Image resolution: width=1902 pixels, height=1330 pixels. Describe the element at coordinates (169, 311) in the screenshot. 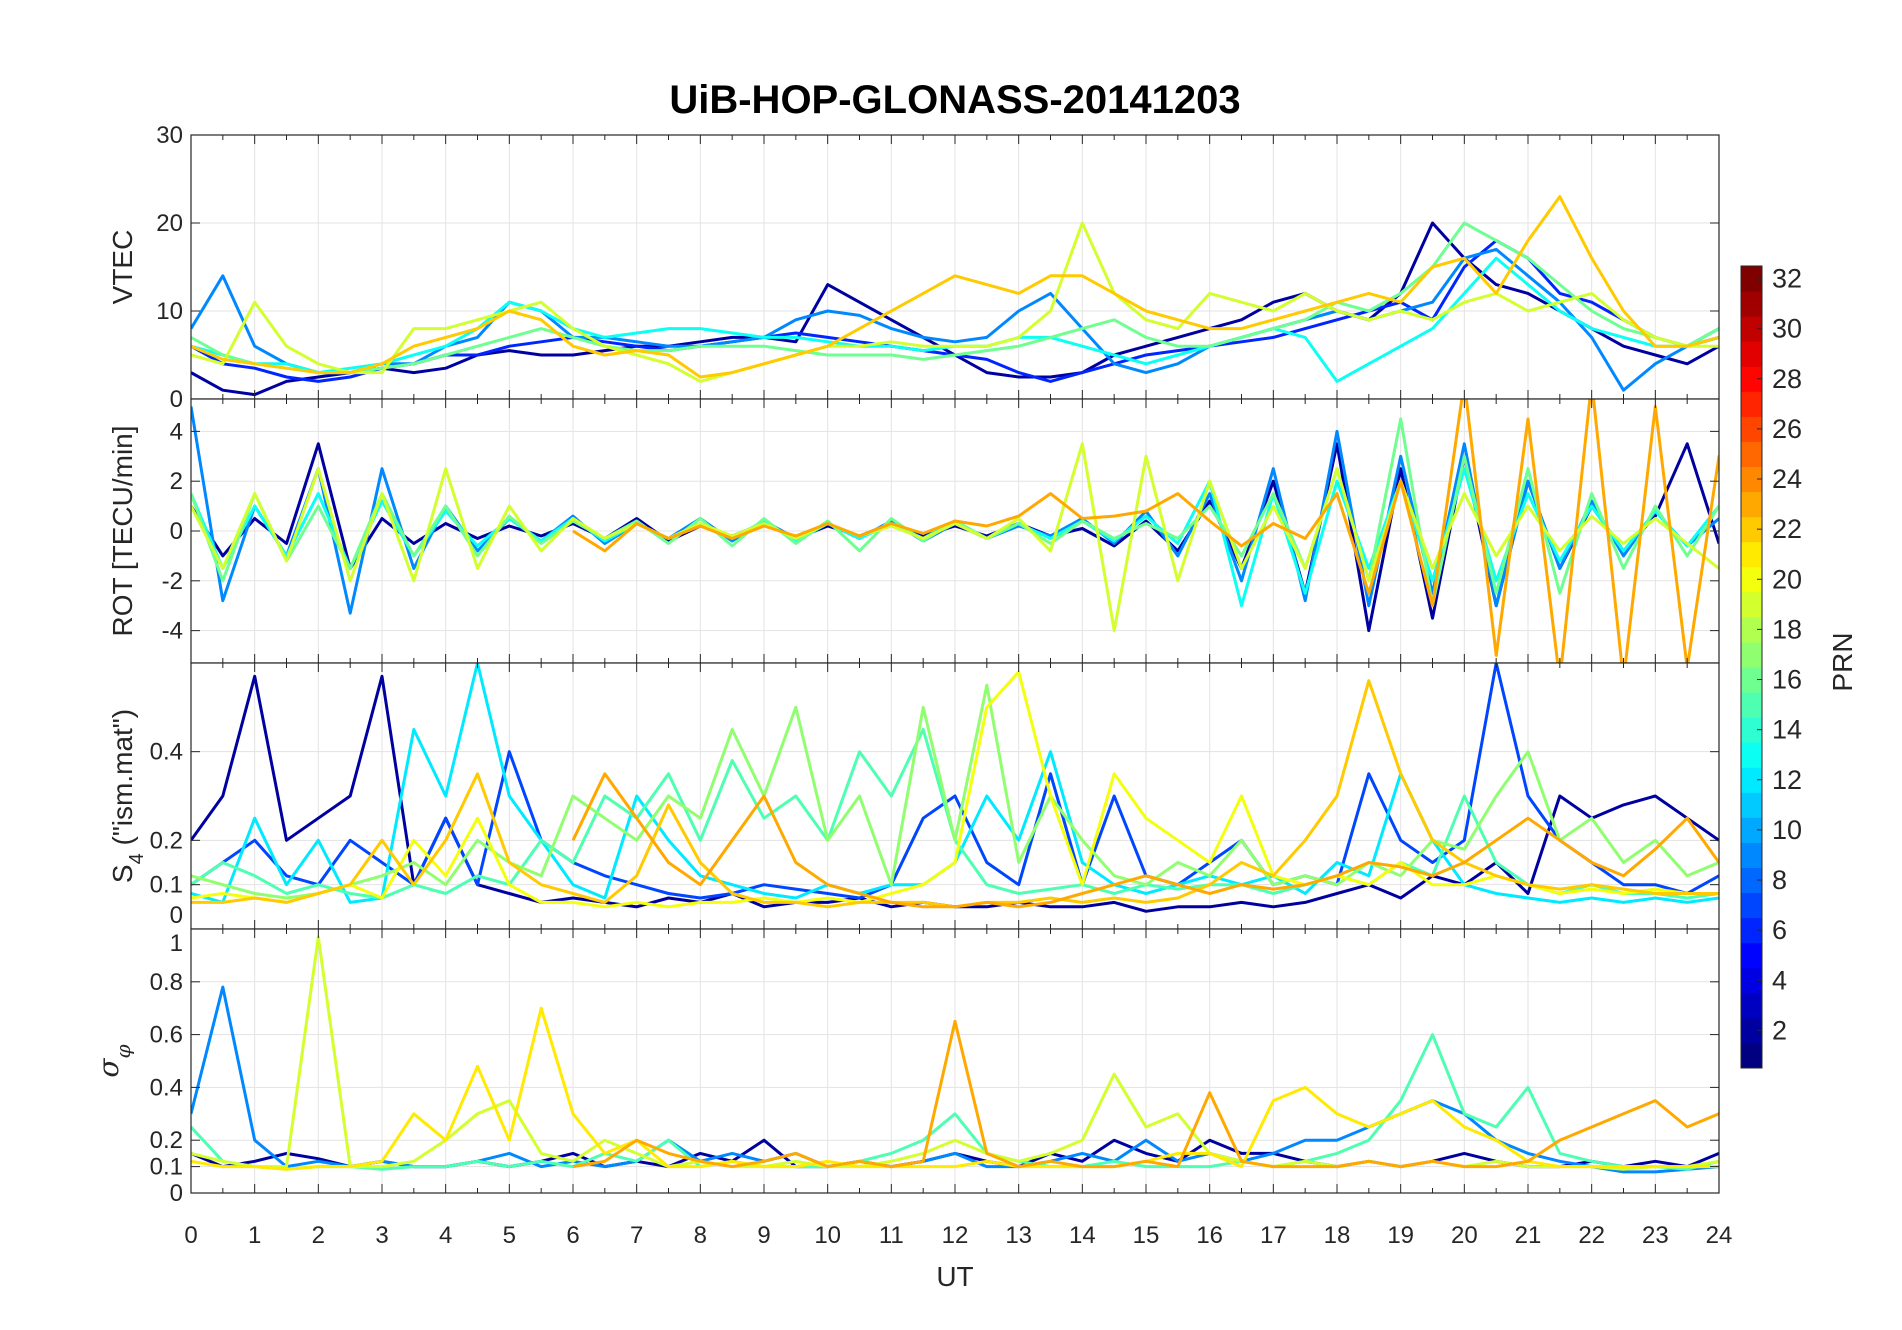

I see `y-tick-label: 10` at that location.